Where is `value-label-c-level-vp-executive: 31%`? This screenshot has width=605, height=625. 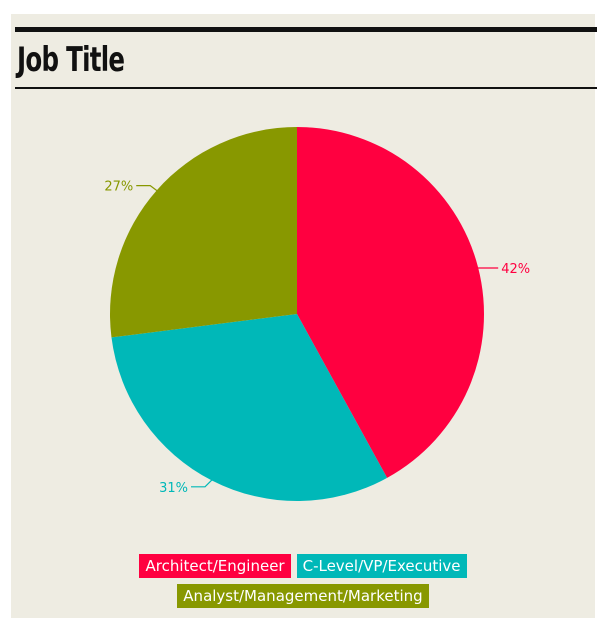
value-label-c-level-vp-executive: 31% is located at coordinates (173, 488).